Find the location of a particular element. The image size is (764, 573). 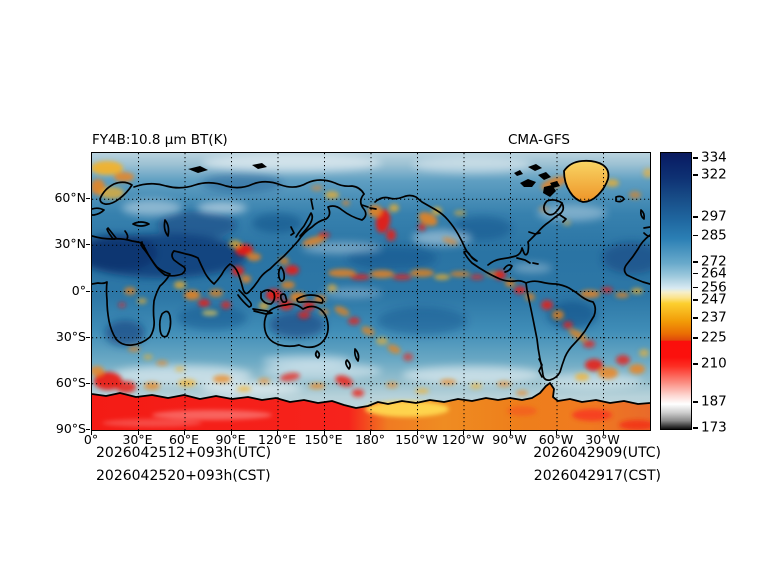

colorbar-tick-label: 247 is located at coordinates (714, 299).